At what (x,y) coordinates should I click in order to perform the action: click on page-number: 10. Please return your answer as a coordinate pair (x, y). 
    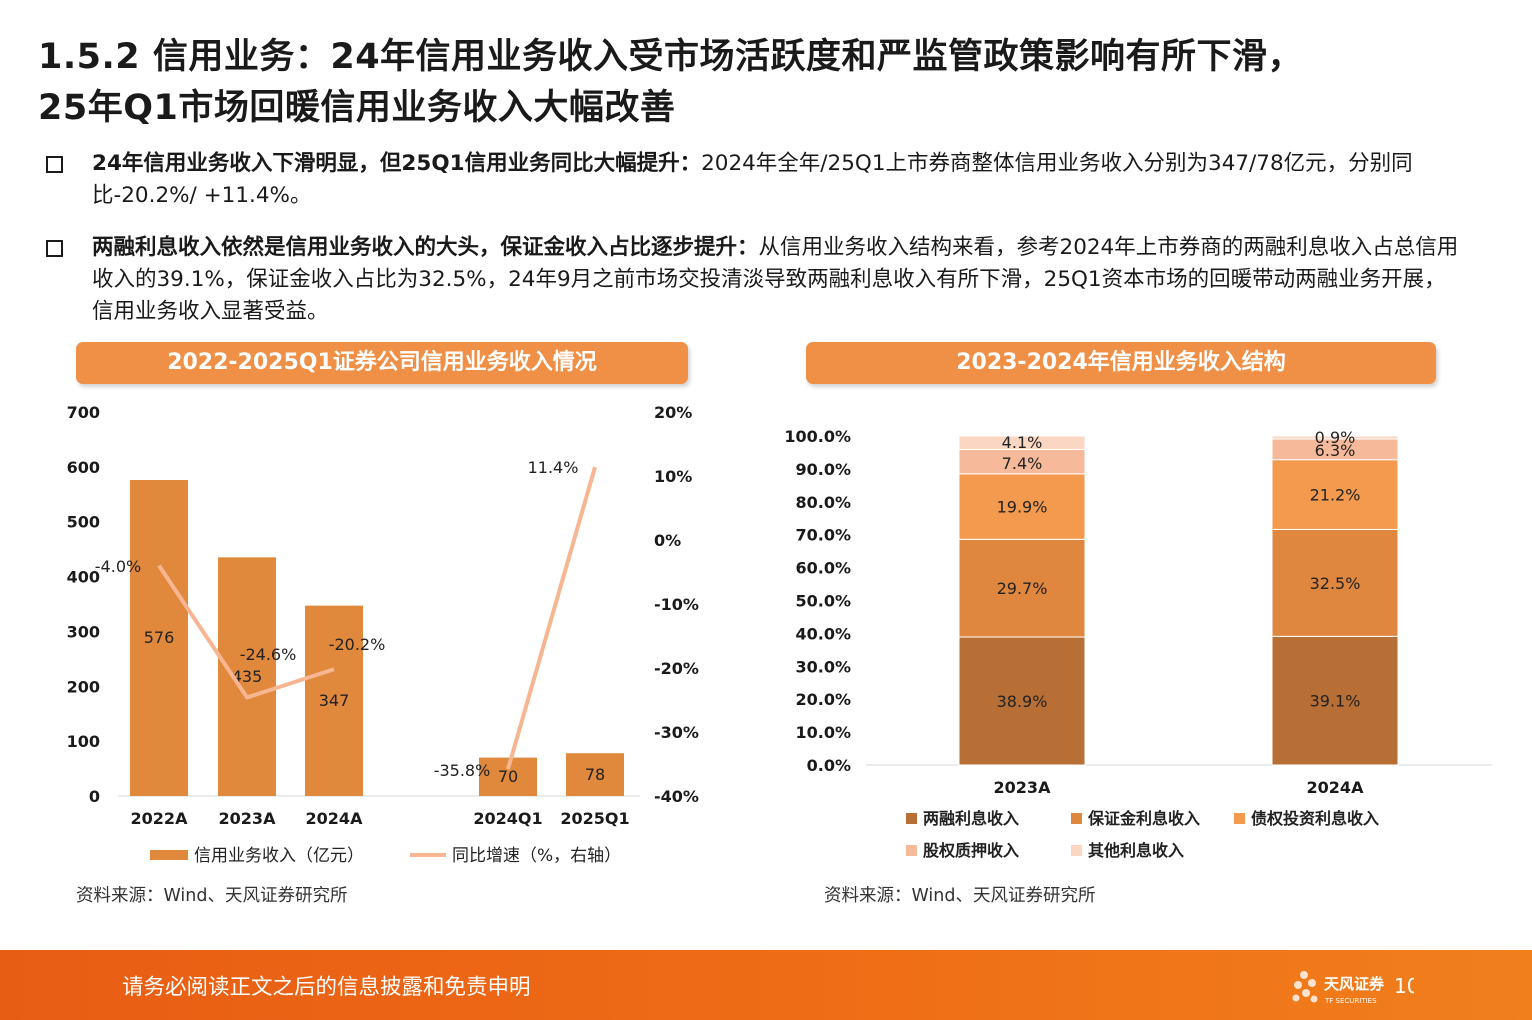
    Looking at the image, I should click on (1404, 986).